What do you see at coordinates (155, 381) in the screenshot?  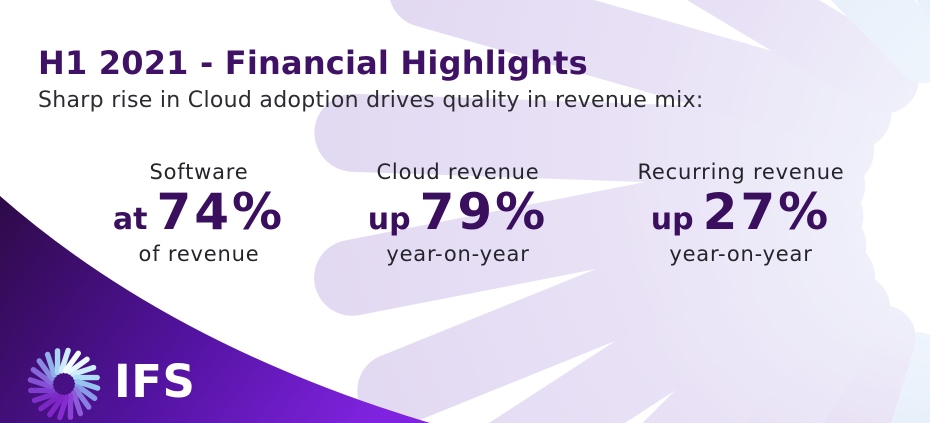 I see `logo-text: IFS` at bounding box center [155, 381].